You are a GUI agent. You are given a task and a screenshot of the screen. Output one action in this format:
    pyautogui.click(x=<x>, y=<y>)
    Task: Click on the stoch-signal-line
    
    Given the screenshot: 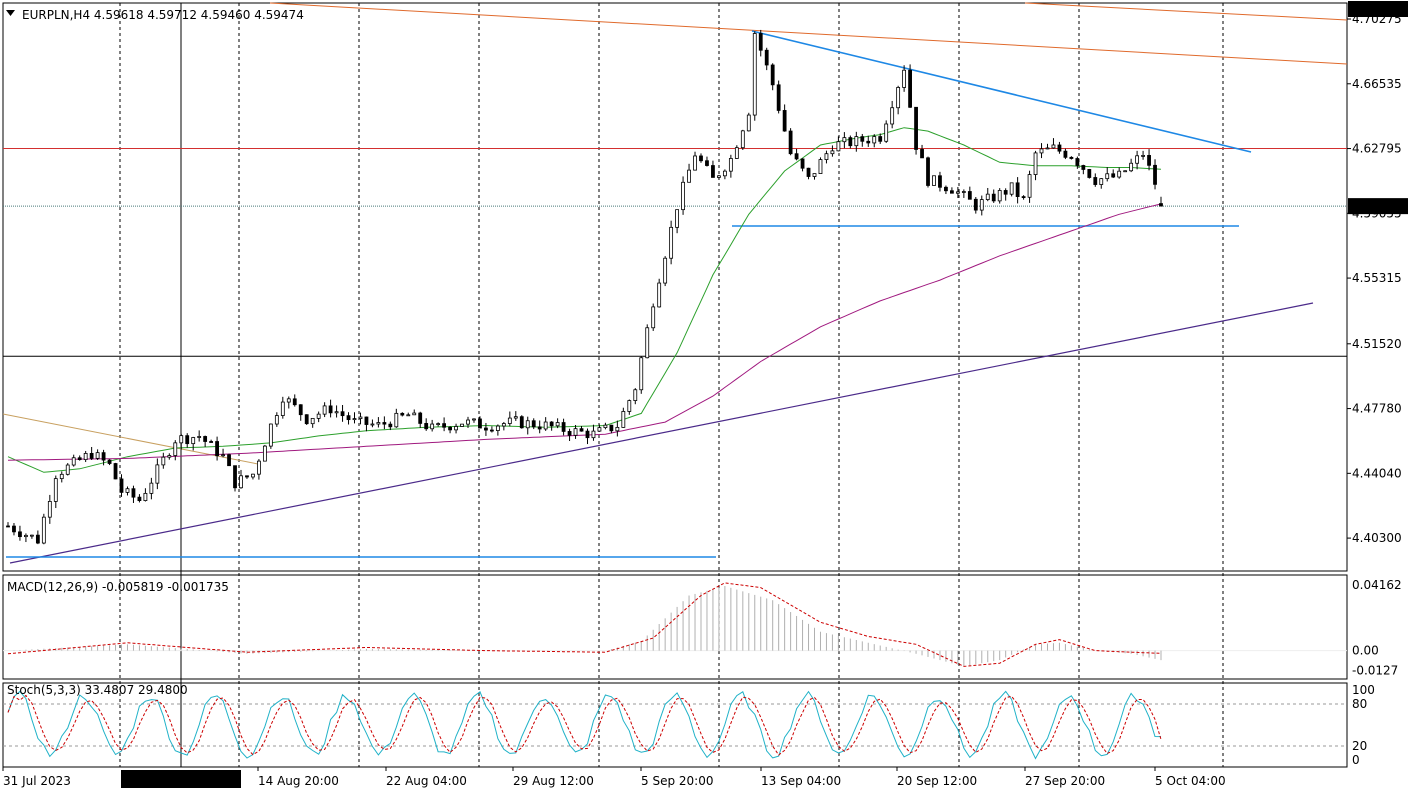 What is the action you would take?
    pyautogui.click(x=584, y=725)
    